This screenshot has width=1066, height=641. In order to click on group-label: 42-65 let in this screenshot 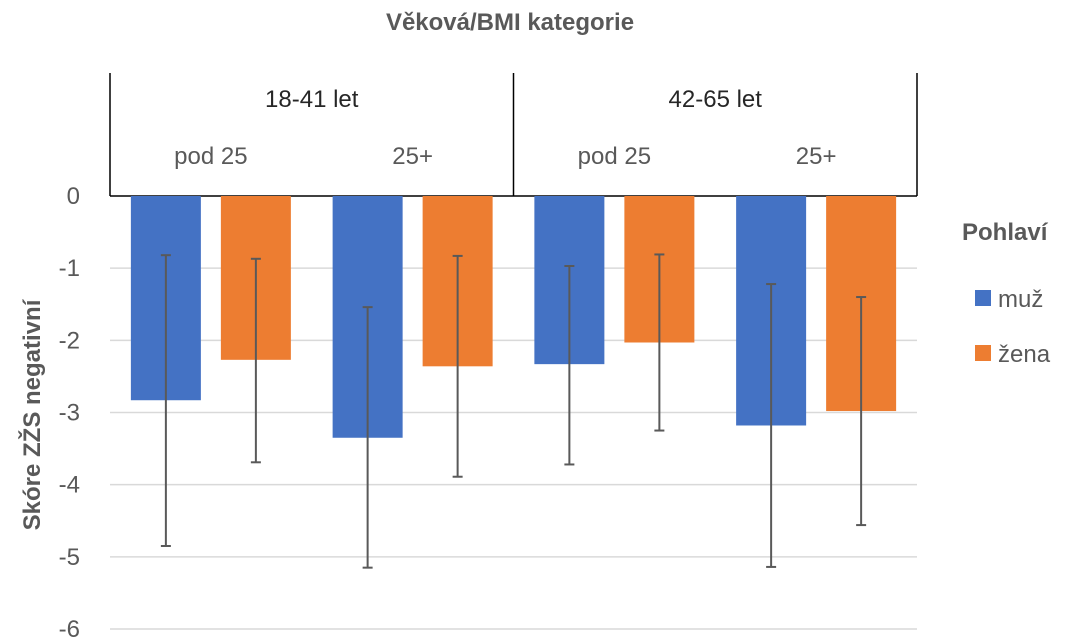, I will do `click(716, 99)`.